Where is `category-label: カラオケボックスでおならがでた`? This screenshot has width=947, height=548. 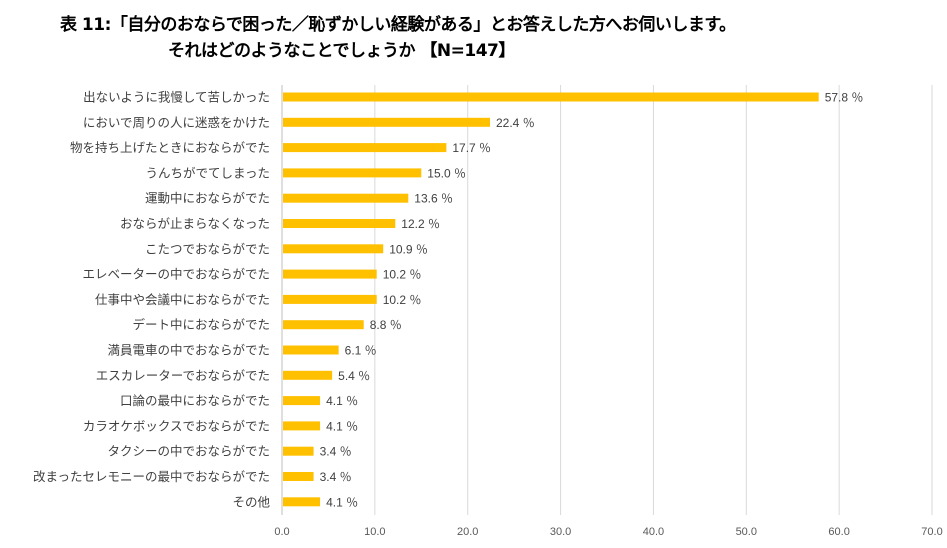
category-label: カラオケボックスでおならがでた is located at coordinates (176, 425).